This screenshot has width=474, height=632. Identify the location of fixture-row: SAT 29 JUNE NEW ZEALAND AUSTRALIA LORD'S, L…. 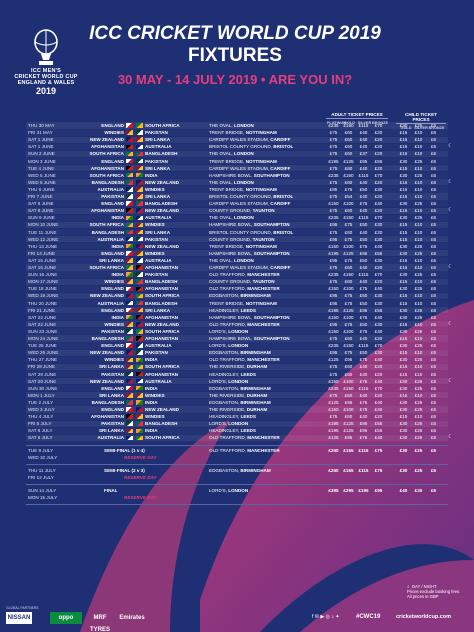
(237, 381).